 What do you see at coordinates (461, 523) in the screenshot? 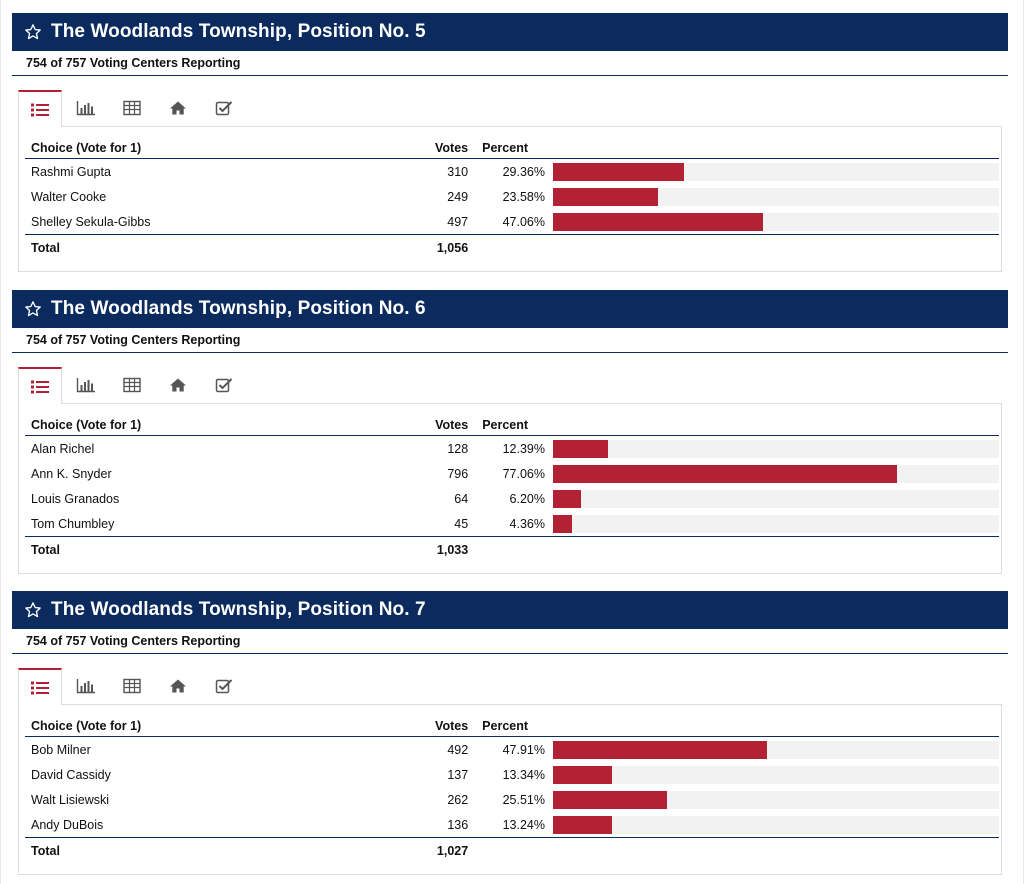
I see `candidate-votes: 45` at bounding box center [461, 523].